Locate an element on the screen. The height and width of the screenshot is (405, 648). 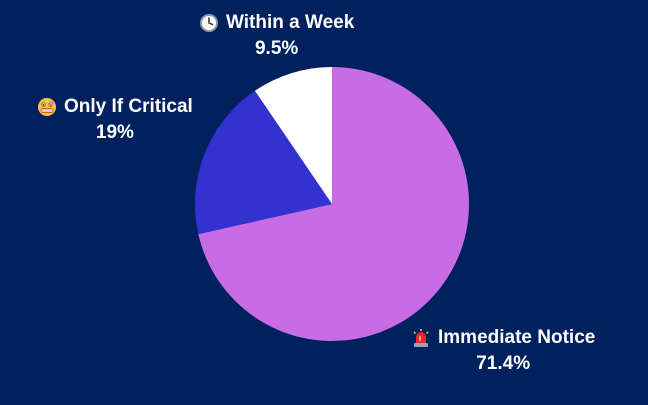
label-only-if-critical-percent: 19% is located at coordinates (114, 132).